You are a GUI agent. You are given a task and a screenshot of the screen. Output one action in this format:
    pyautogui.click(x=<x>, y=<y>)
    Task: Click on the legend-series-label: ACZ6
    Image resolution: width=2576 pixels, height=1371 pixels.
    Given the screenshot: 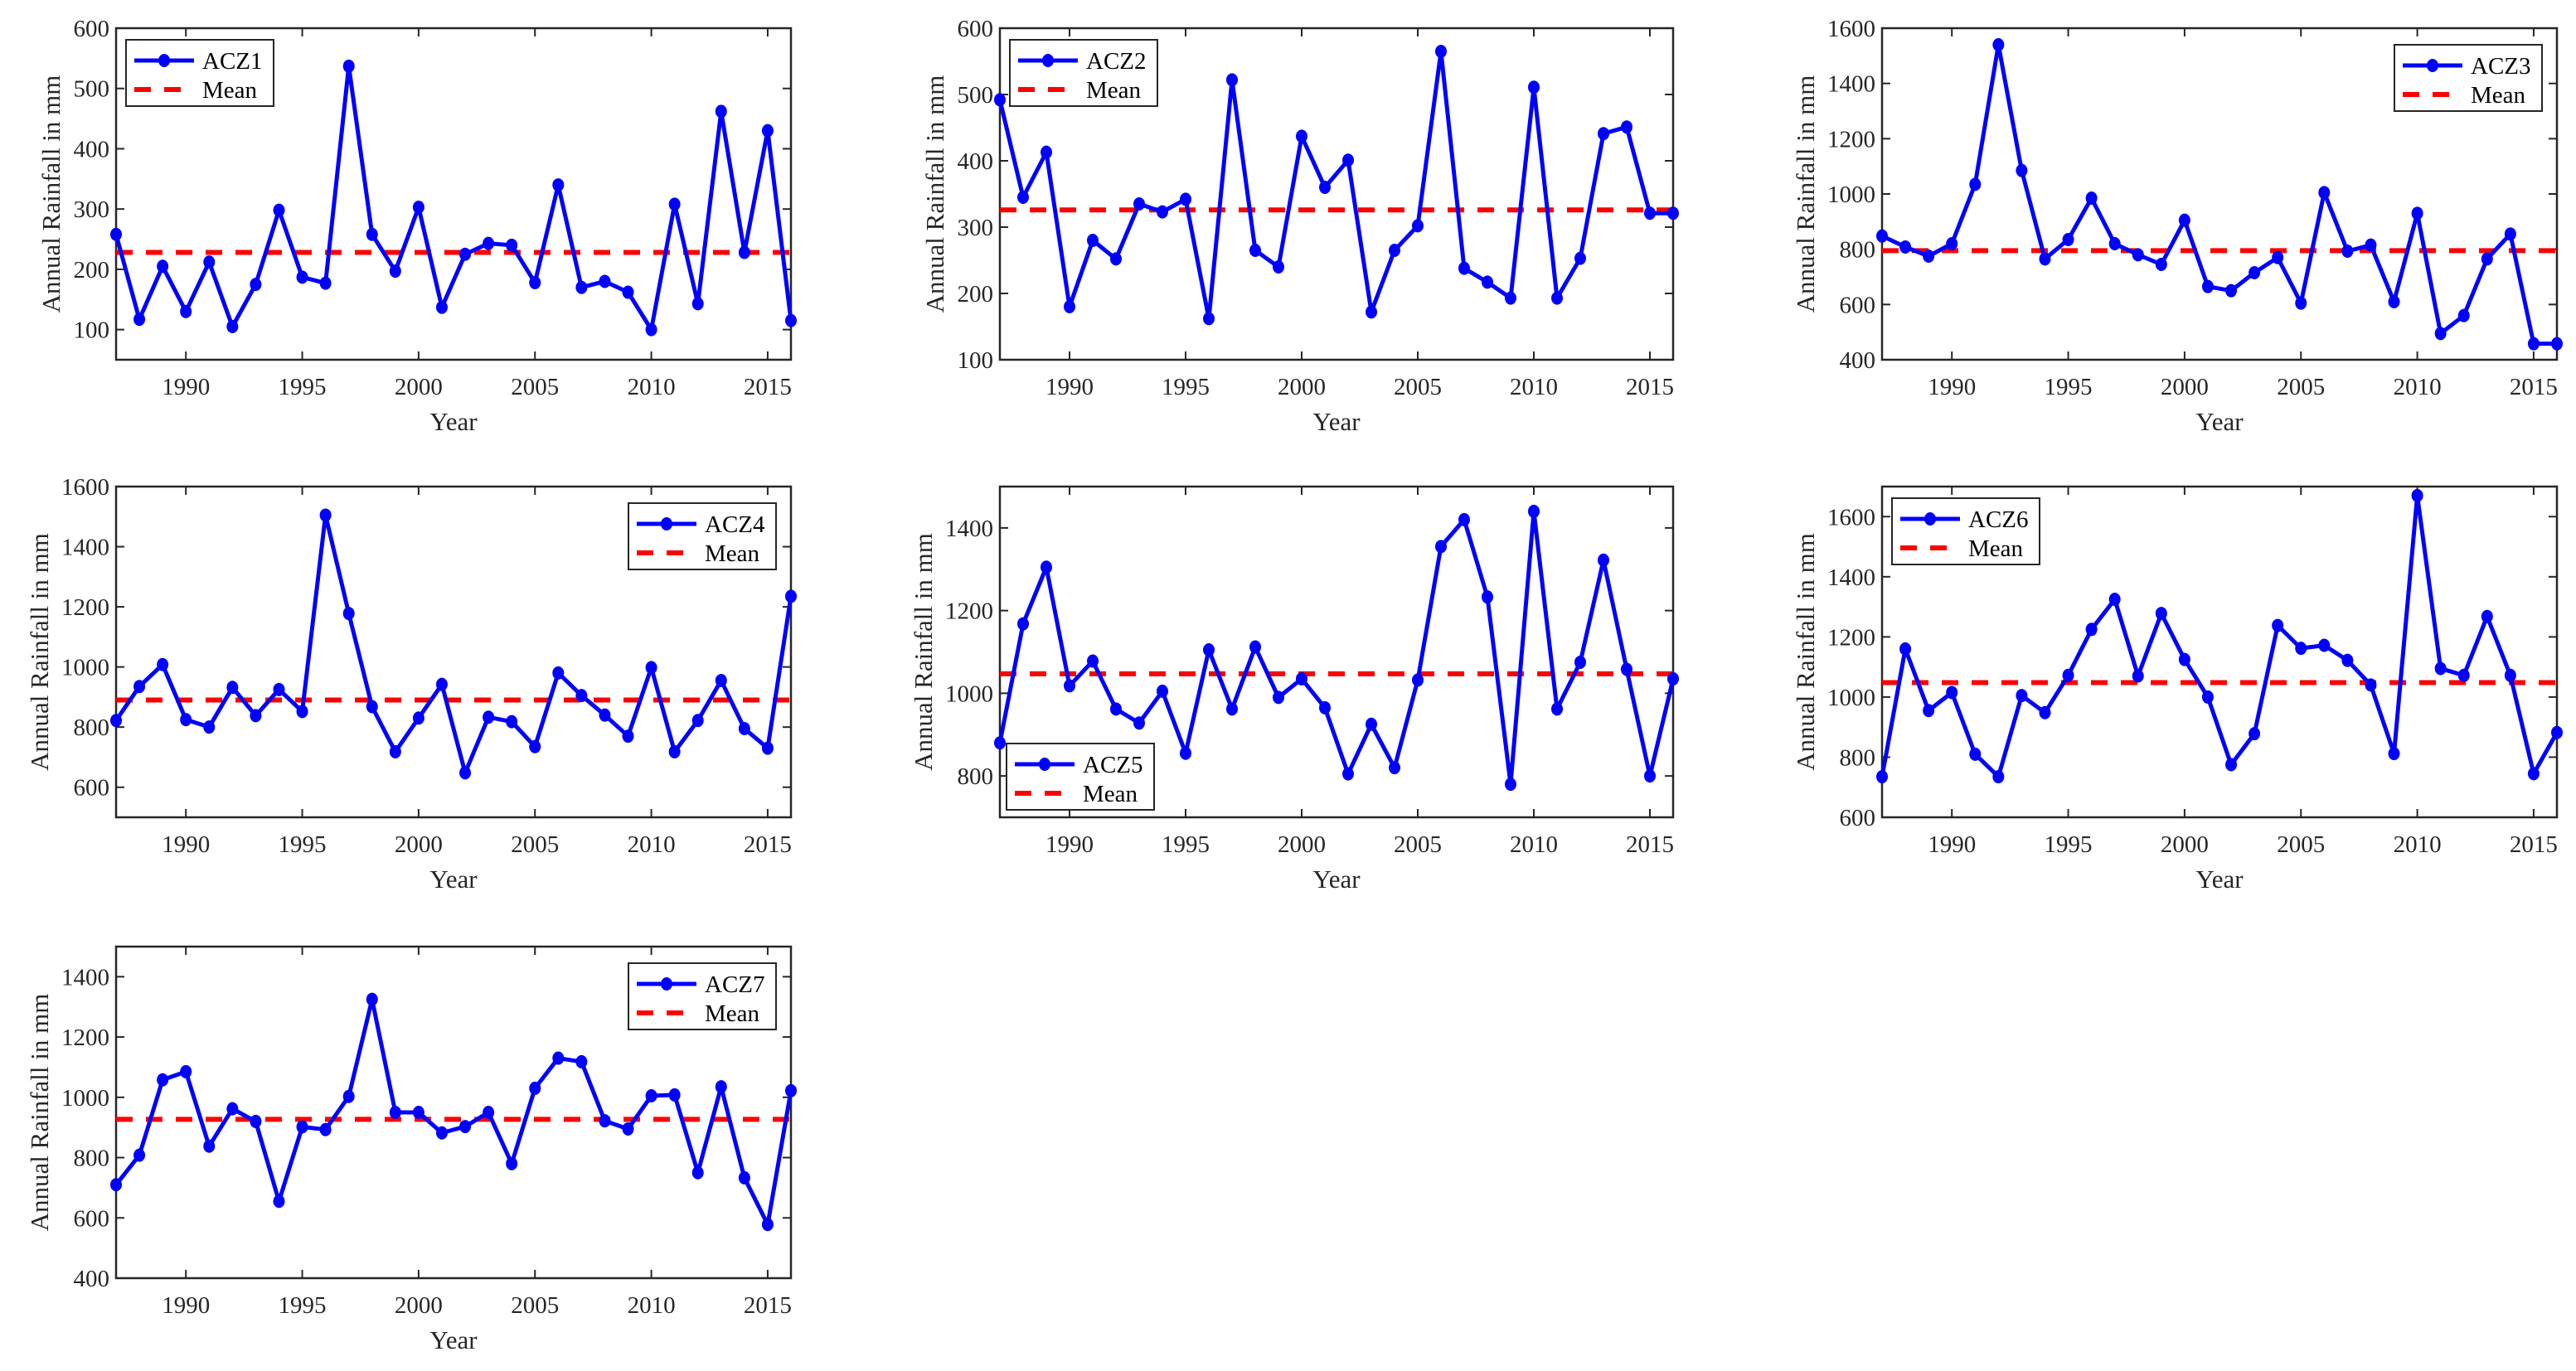 What is the action you would take?
    pyautogui.click(x=1998, y=519)
    